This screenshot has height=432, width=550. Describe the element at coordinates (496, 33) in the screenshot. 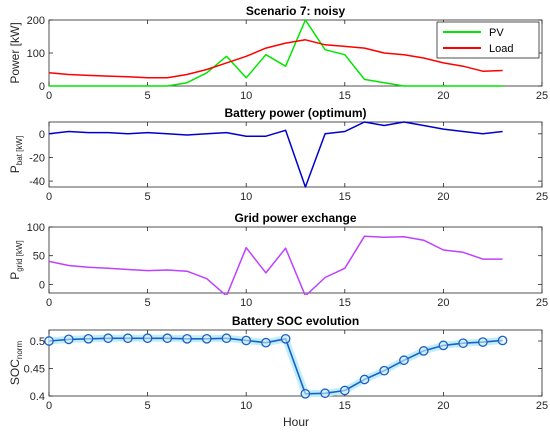

I see `legend-label: PV` at that location.